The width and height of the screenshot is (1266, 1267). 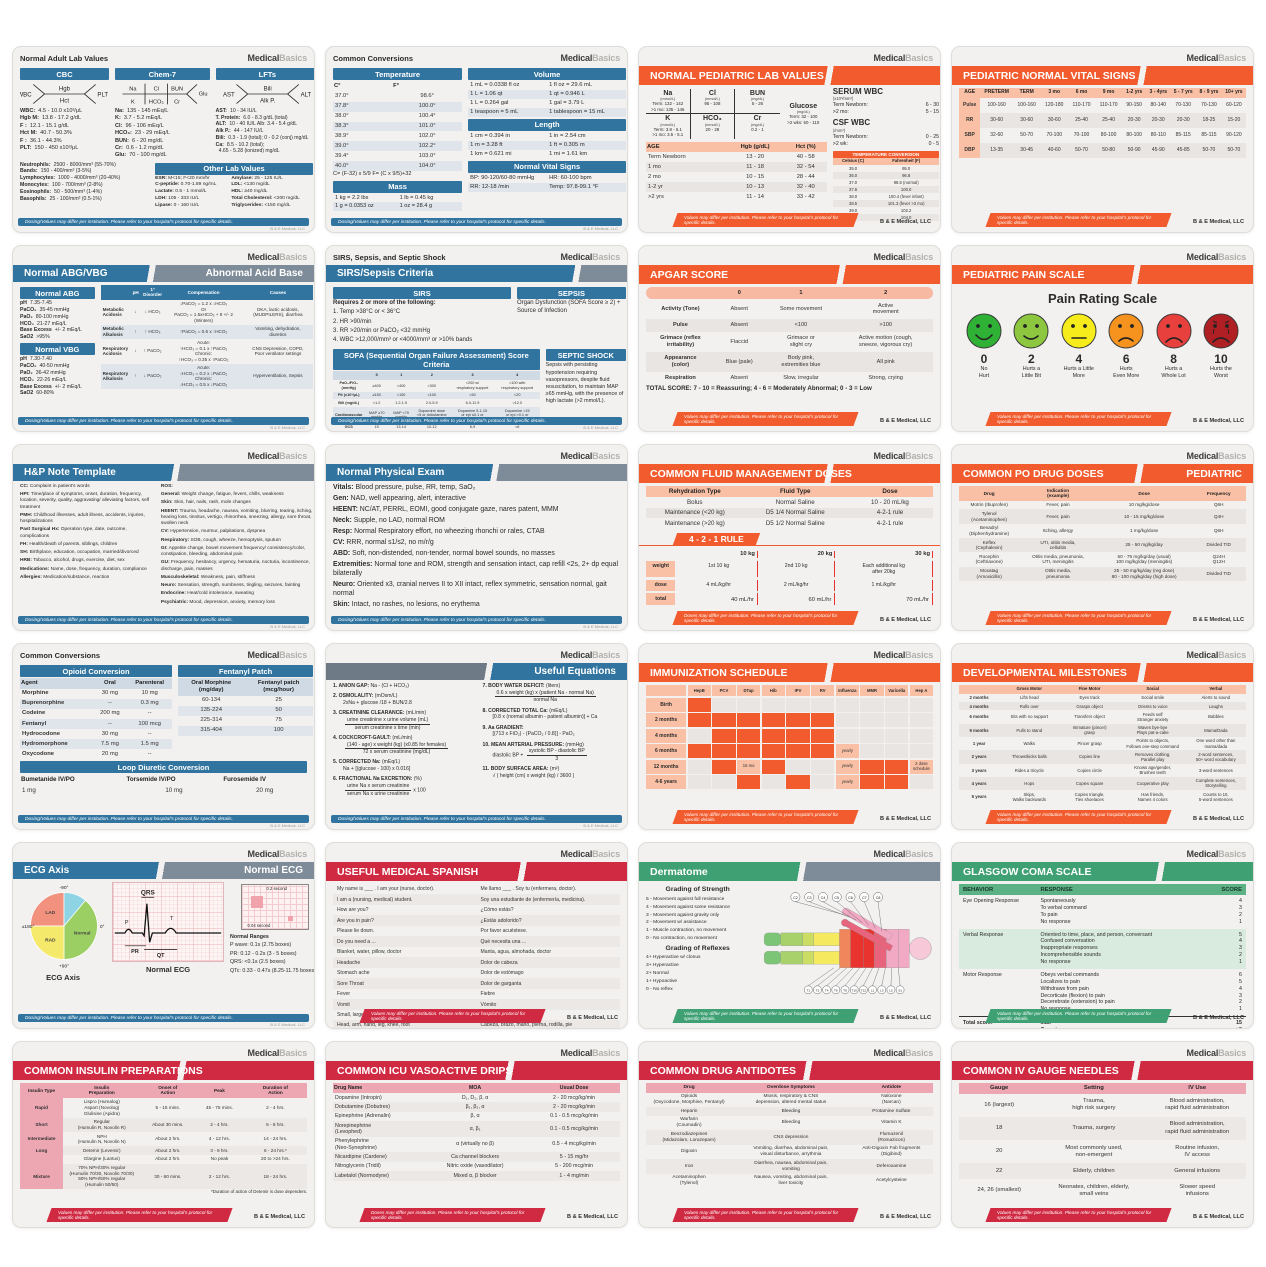 What do you see at coordinates (275, 1125) in the screenshot?
I see `table-cell: 5 - 8 hrs.` at bounding box center [275, 1125].